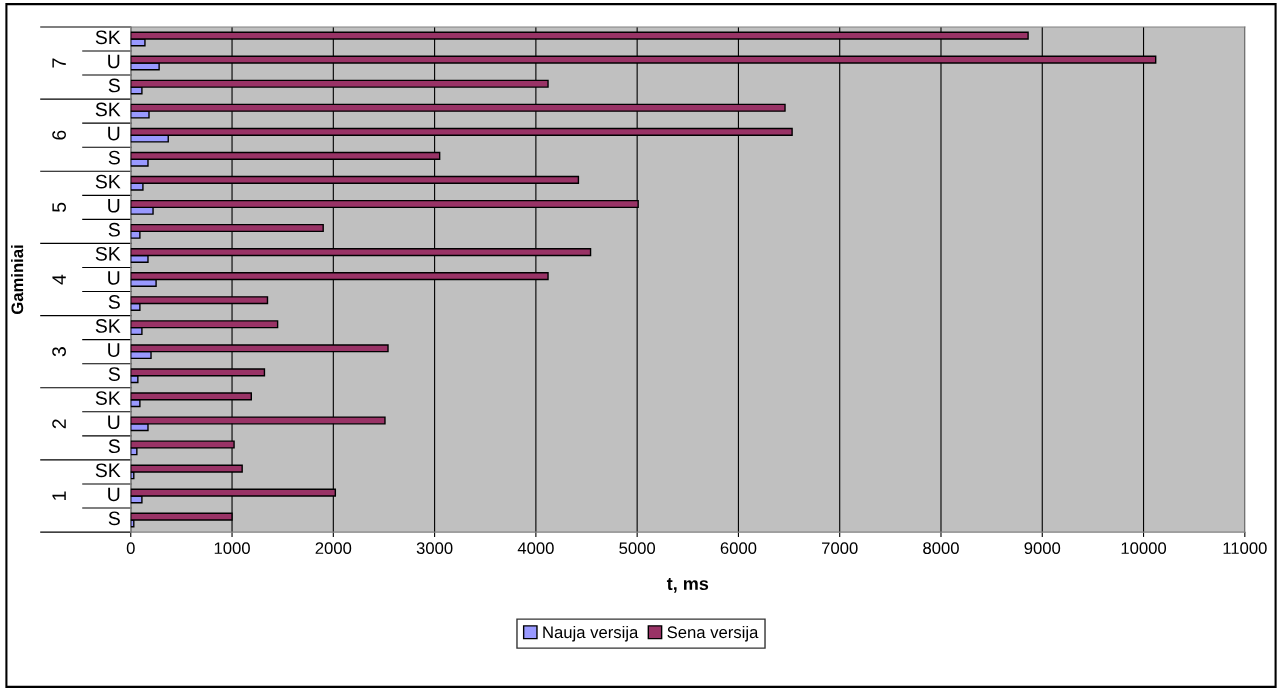  I want to click on text: 5, so click(59, 207).